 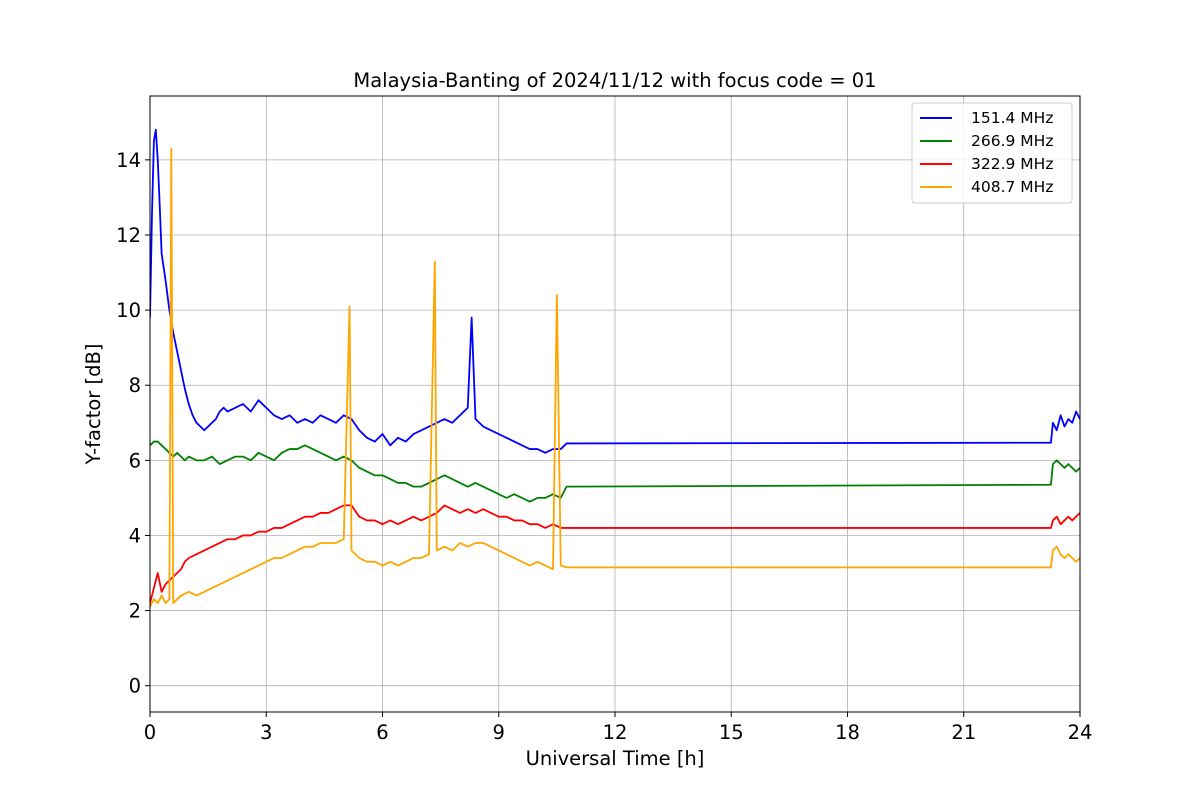 I want to click on y-tick-label: 2, so click(x=135, y=611).